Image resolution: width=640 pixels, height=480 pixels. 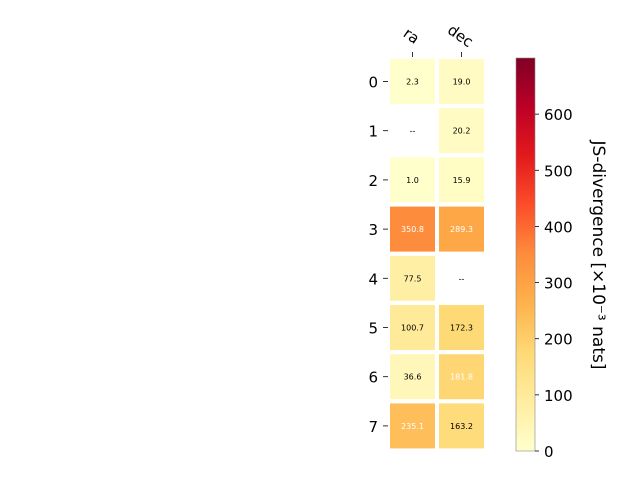 What do you see at coordinates (558, 171) in the screenshot?
I see `colorbar-tick-label: 500` at bounding box center [558, 171].